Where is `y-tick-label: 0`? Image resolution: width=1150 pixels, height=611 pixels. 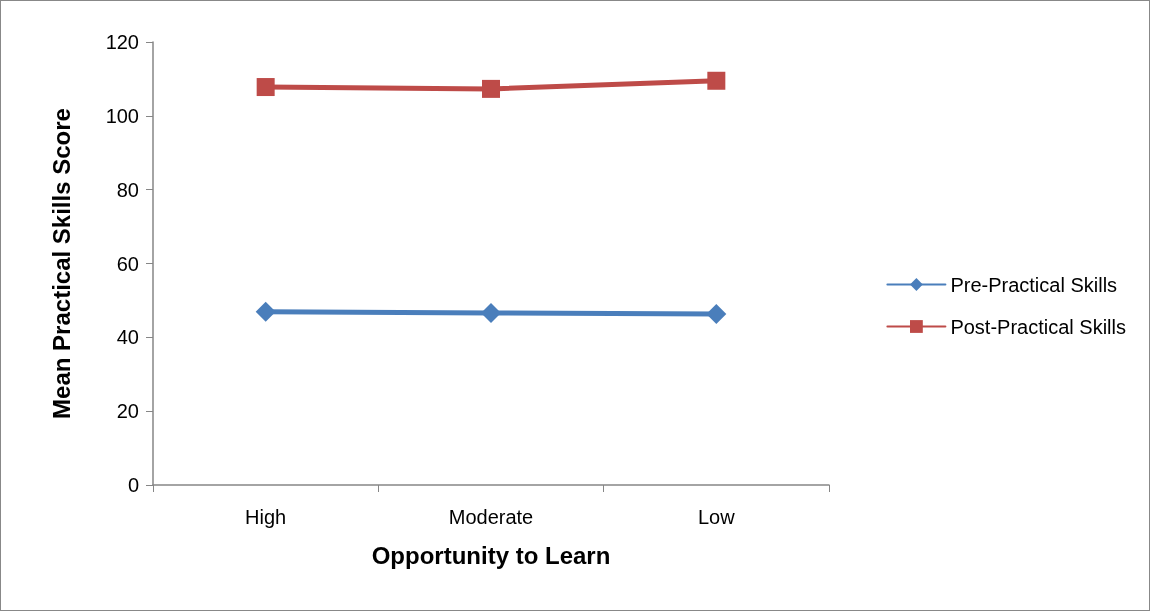 y-tick-label: 0 is located at coordinates (133, 485).